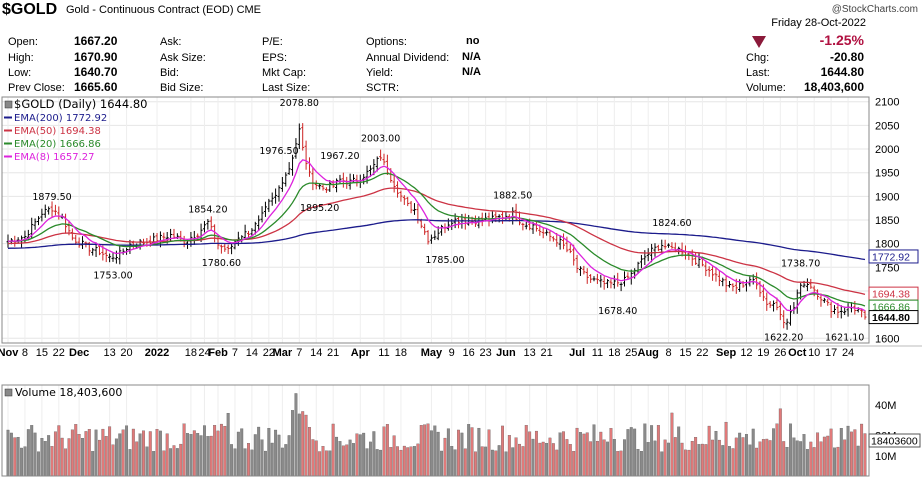  Describe the element at coordinates (758, 58) in the screenshot. I see `chg-label: Chg:` at that location.